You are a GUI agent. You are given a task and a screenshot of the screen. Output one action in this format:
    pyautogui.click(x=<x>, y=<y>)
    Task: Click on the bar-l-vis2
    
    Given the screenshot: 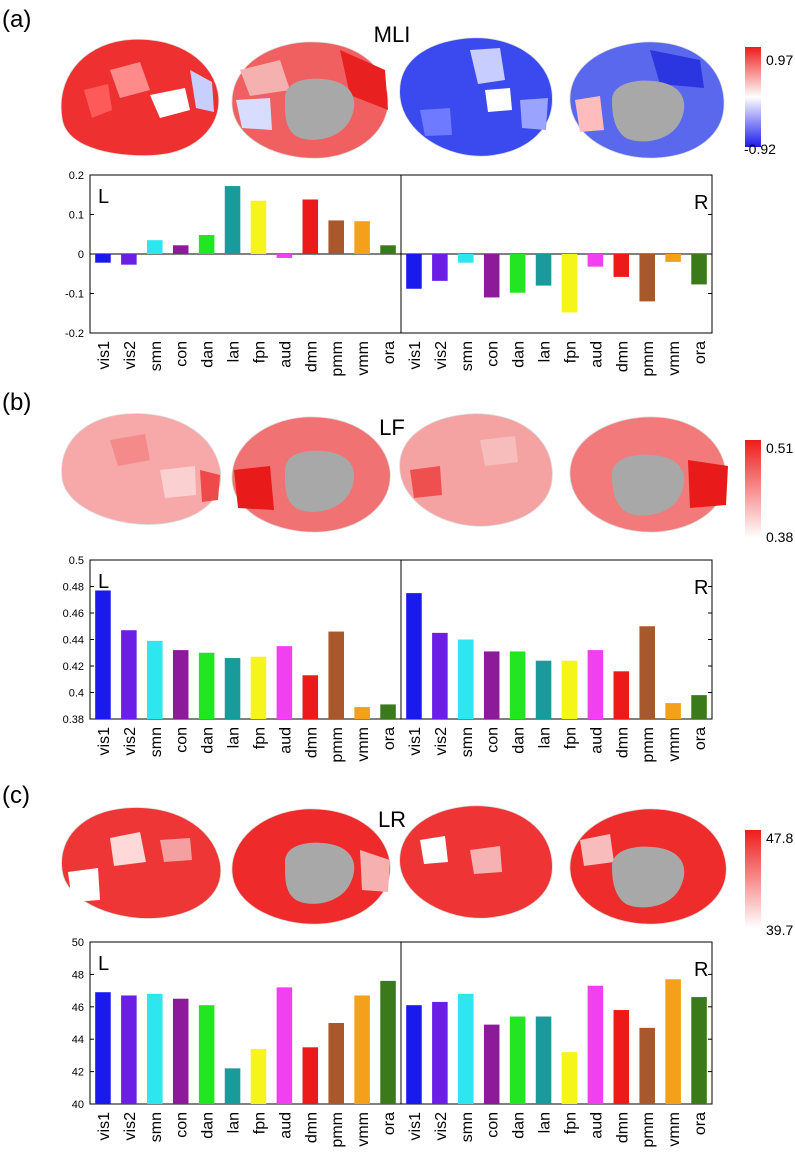 What is the action you would take?
    pyautogui.click(x=129, y=674)
    